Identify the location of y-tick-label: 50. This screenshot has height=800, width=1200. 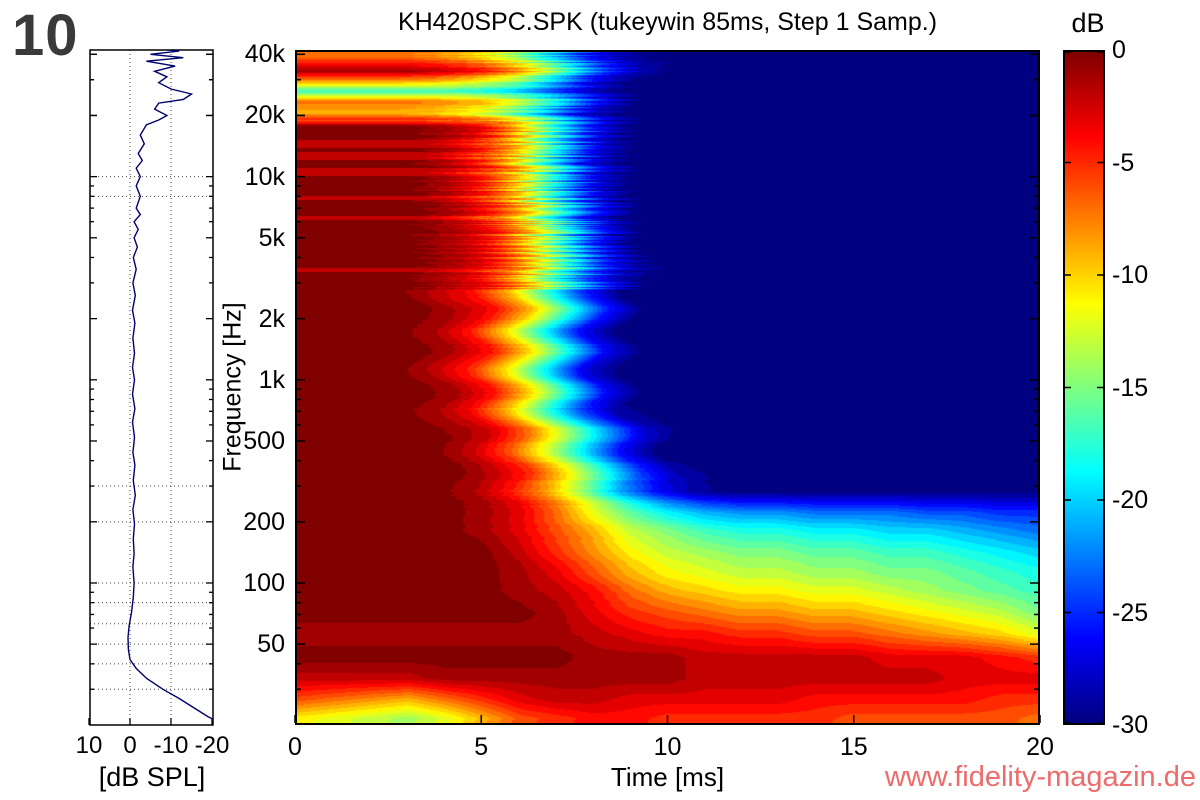
(271, 644).